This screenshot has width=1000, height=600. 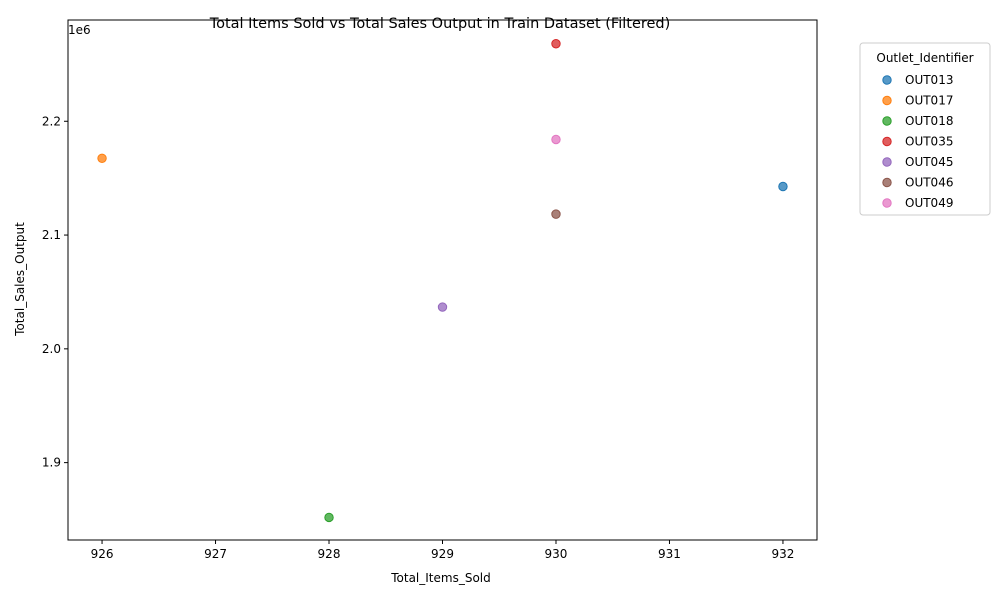 What do you see at coordinates (55, 292) in the screenshot?
I see `y-axis-ticks: 1.9 2.0 2.1 2.2` at bounding box center [55, 292].